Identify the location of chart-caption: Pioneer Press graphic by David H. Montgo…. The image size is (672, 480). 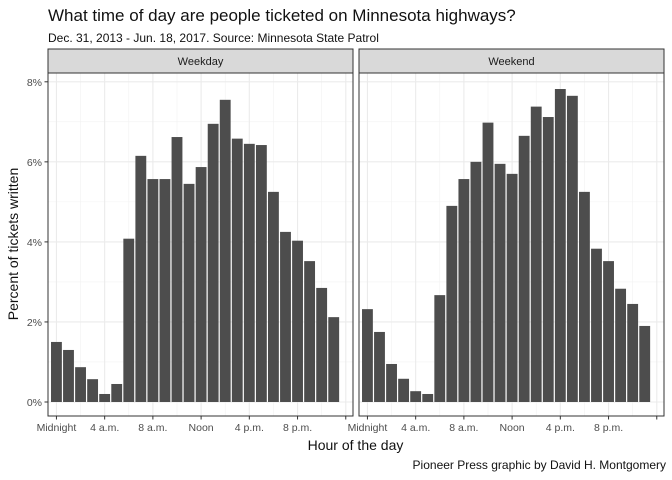
(539, 465).